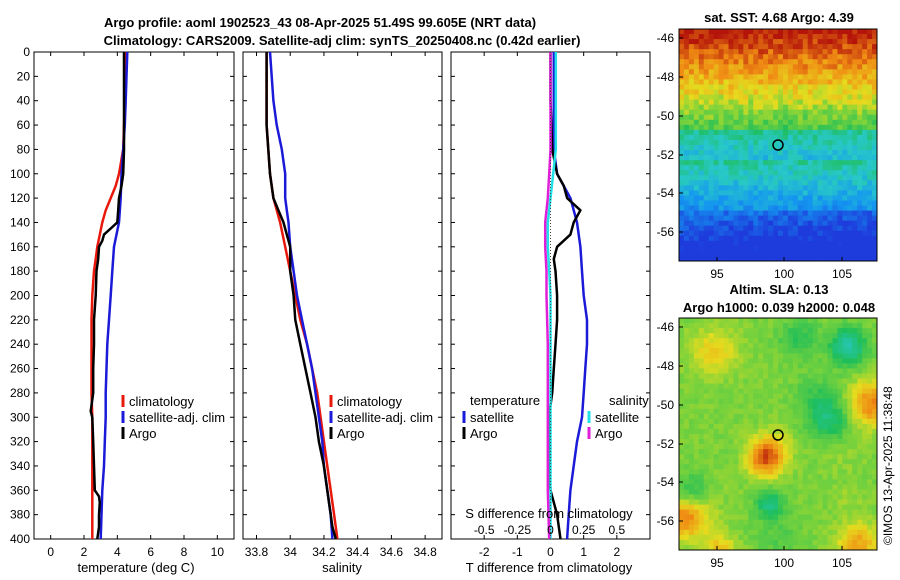  Describe the element at coordinates (218, 552) in the screenshot. I see `x-tick-label: 10` at that location.